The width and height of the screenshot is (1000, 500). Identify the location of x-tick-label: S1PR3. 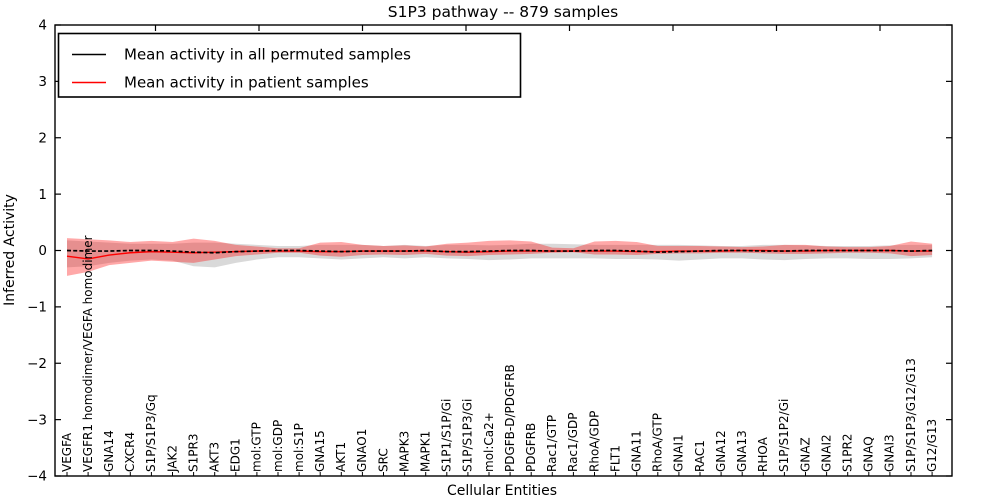
(193, 453).